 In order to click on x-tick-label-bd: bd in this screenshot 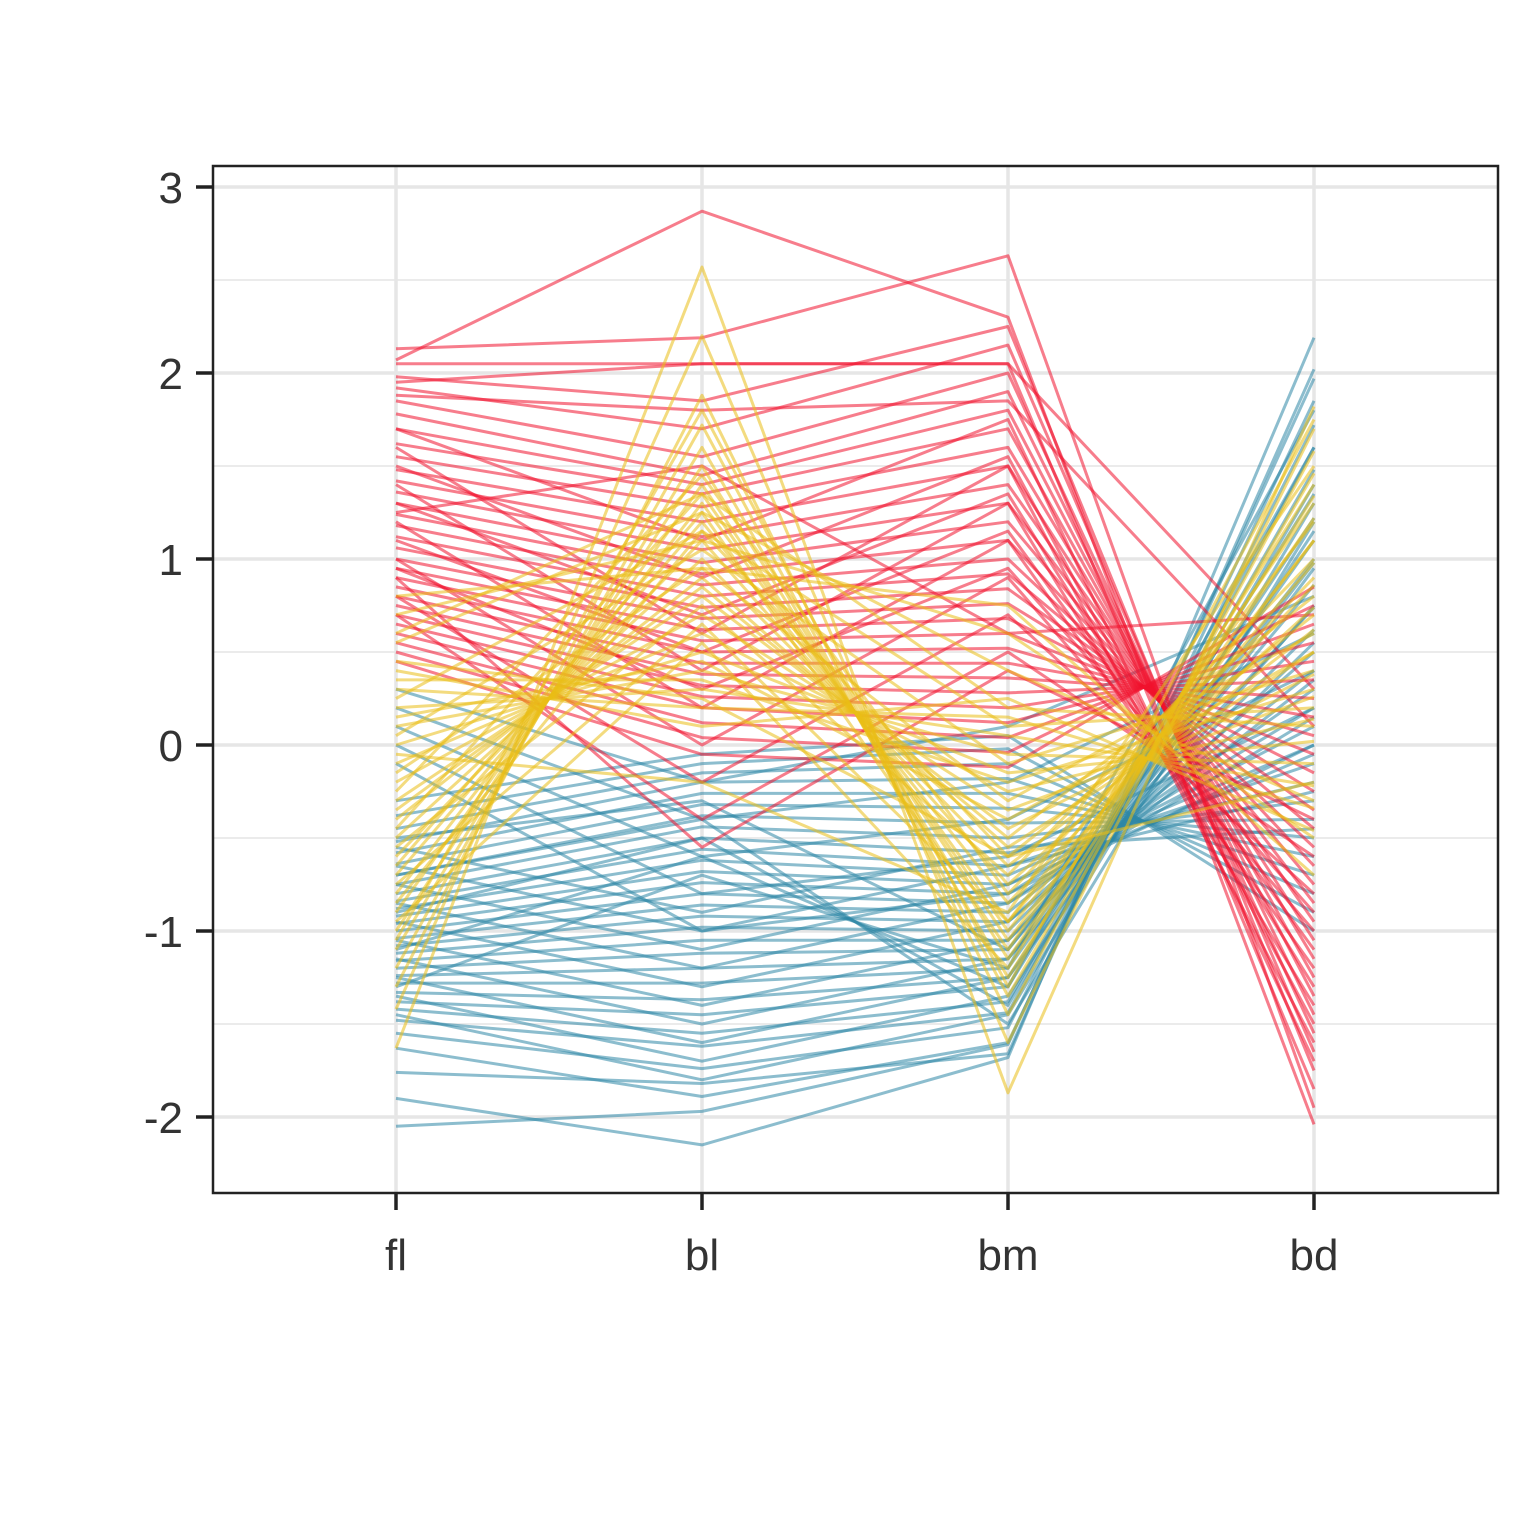, I will do `click(1314, 1255)`.